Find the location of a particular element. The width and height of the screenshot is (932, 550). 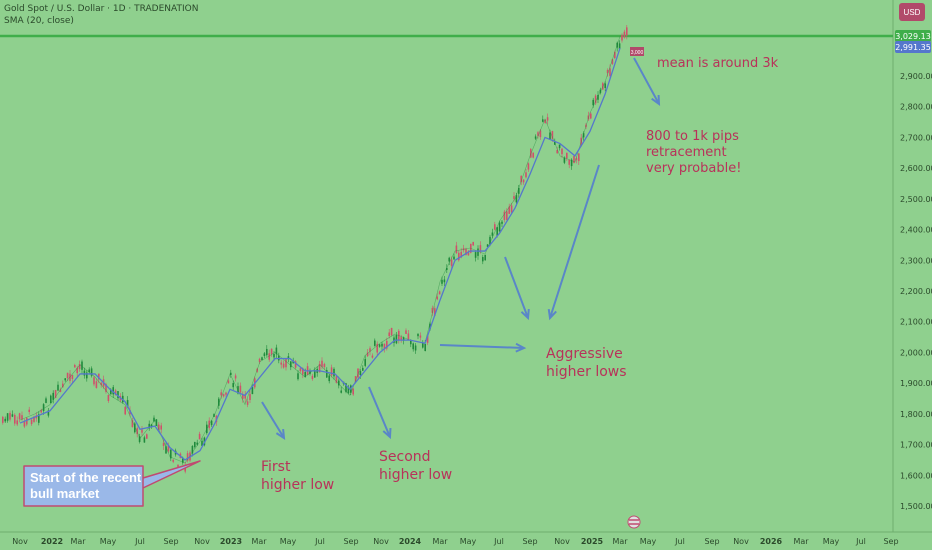

currency-badge is located at coordinates (912, 12).